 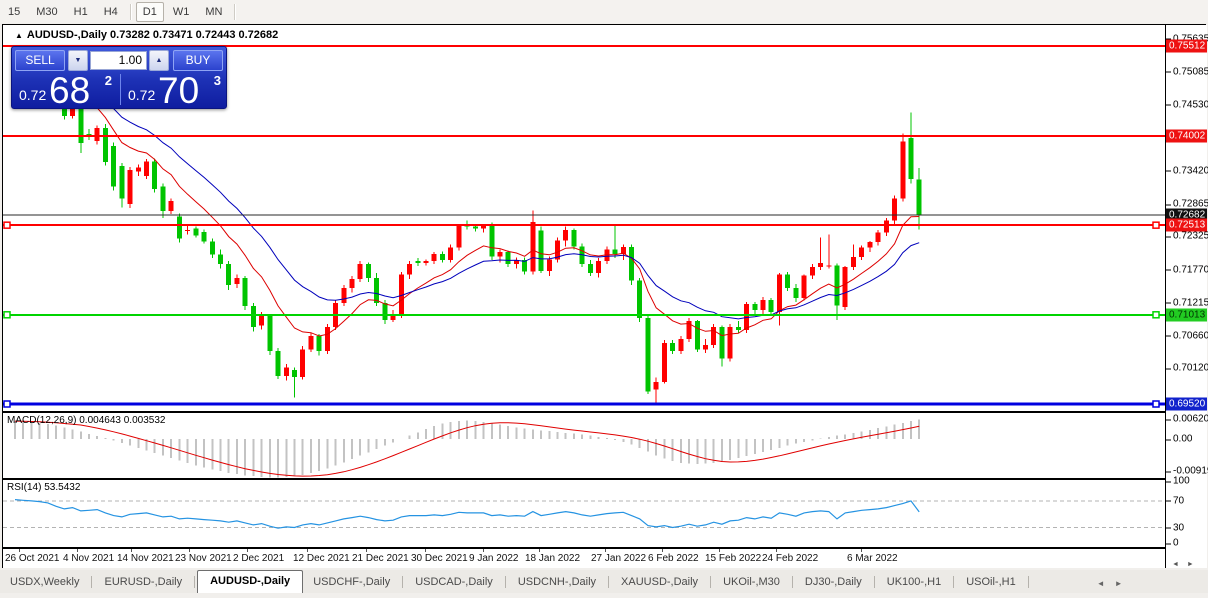 I want to click on date-label: 6 Mar 2022, so click(x=872, y=558).